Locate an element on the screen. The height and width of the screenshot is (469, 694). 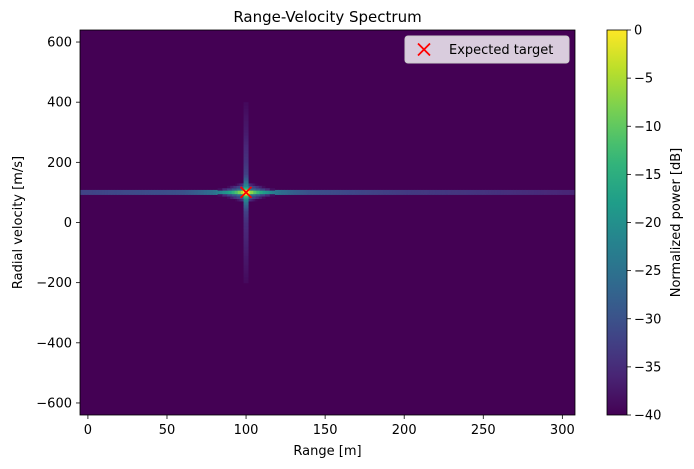
legend-x-stroke is located at coordinates (424, 49).